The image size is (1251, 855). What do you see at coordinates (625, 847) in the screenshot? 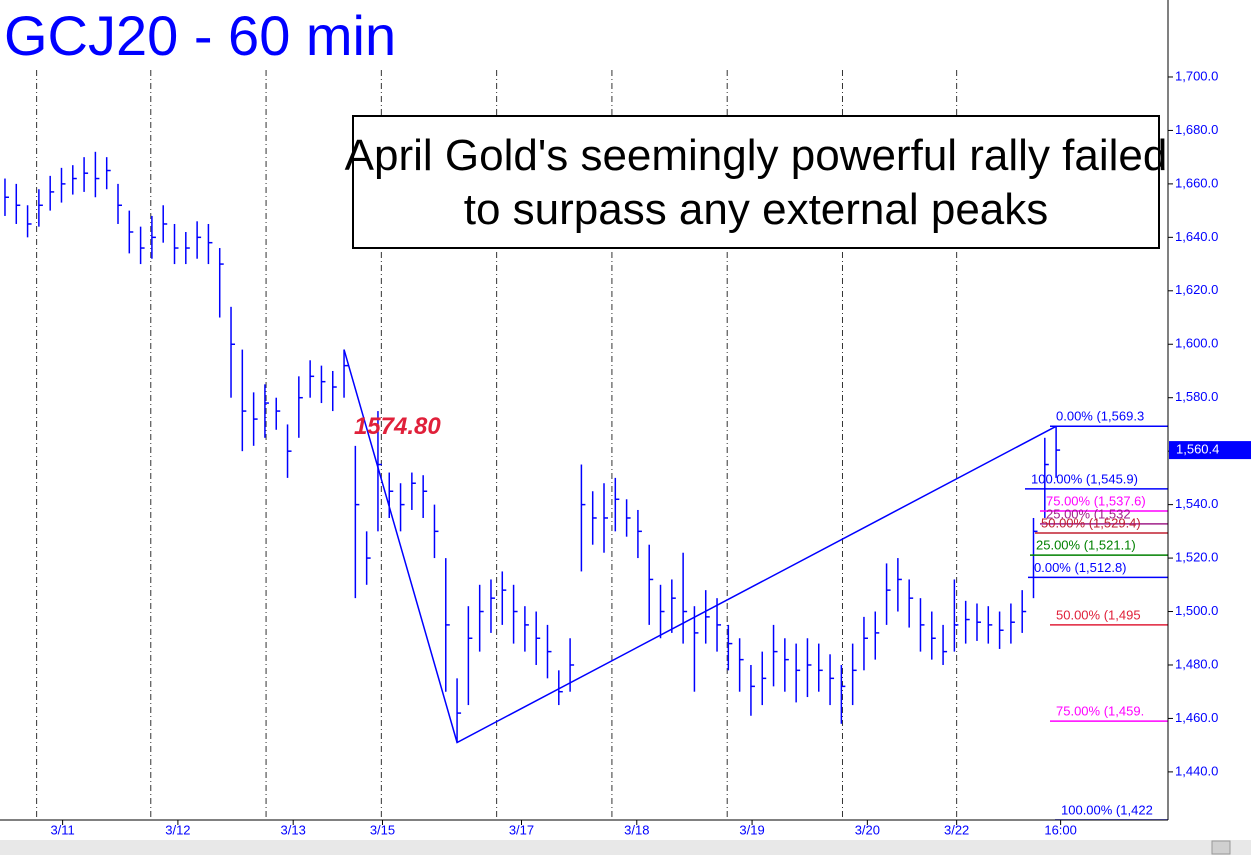
I see `scrollbar` at bounding box center [625, 847].